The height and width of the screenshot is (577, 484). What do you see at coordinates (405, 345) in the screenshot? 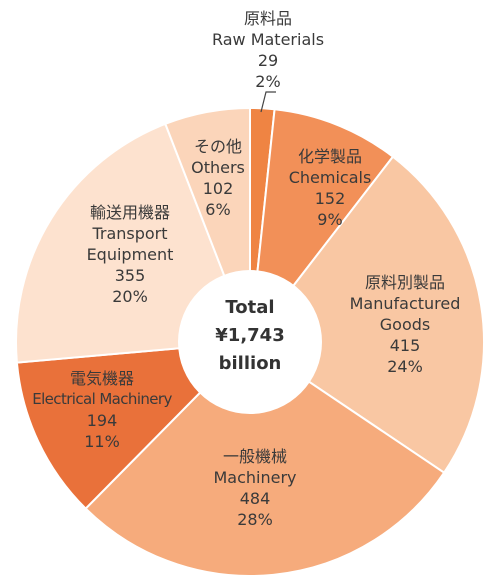
I see `value-label: 415` at bounding box center [405, 345].